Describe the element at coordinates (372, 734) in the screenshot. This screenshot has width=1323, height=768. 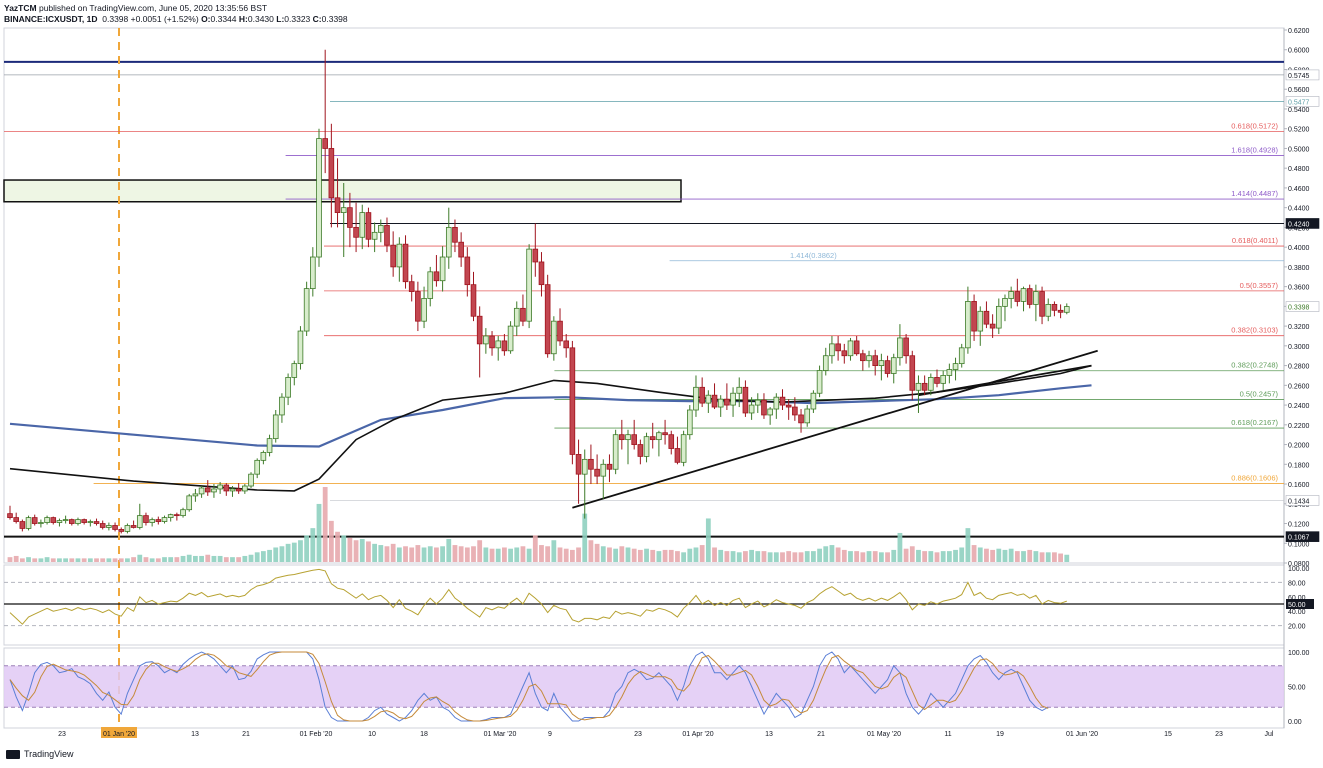
I see `x-axis-label: 10` at that location.